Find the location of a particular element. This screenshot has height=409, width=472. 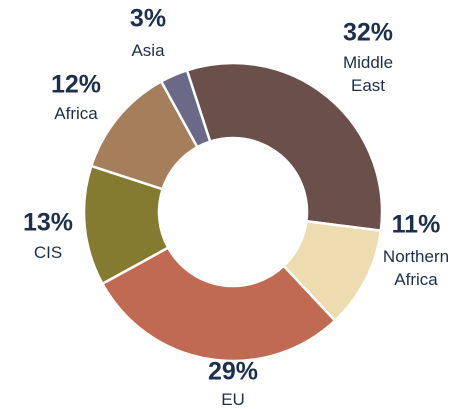

label-line: EU is located at coordinates (233, 399).